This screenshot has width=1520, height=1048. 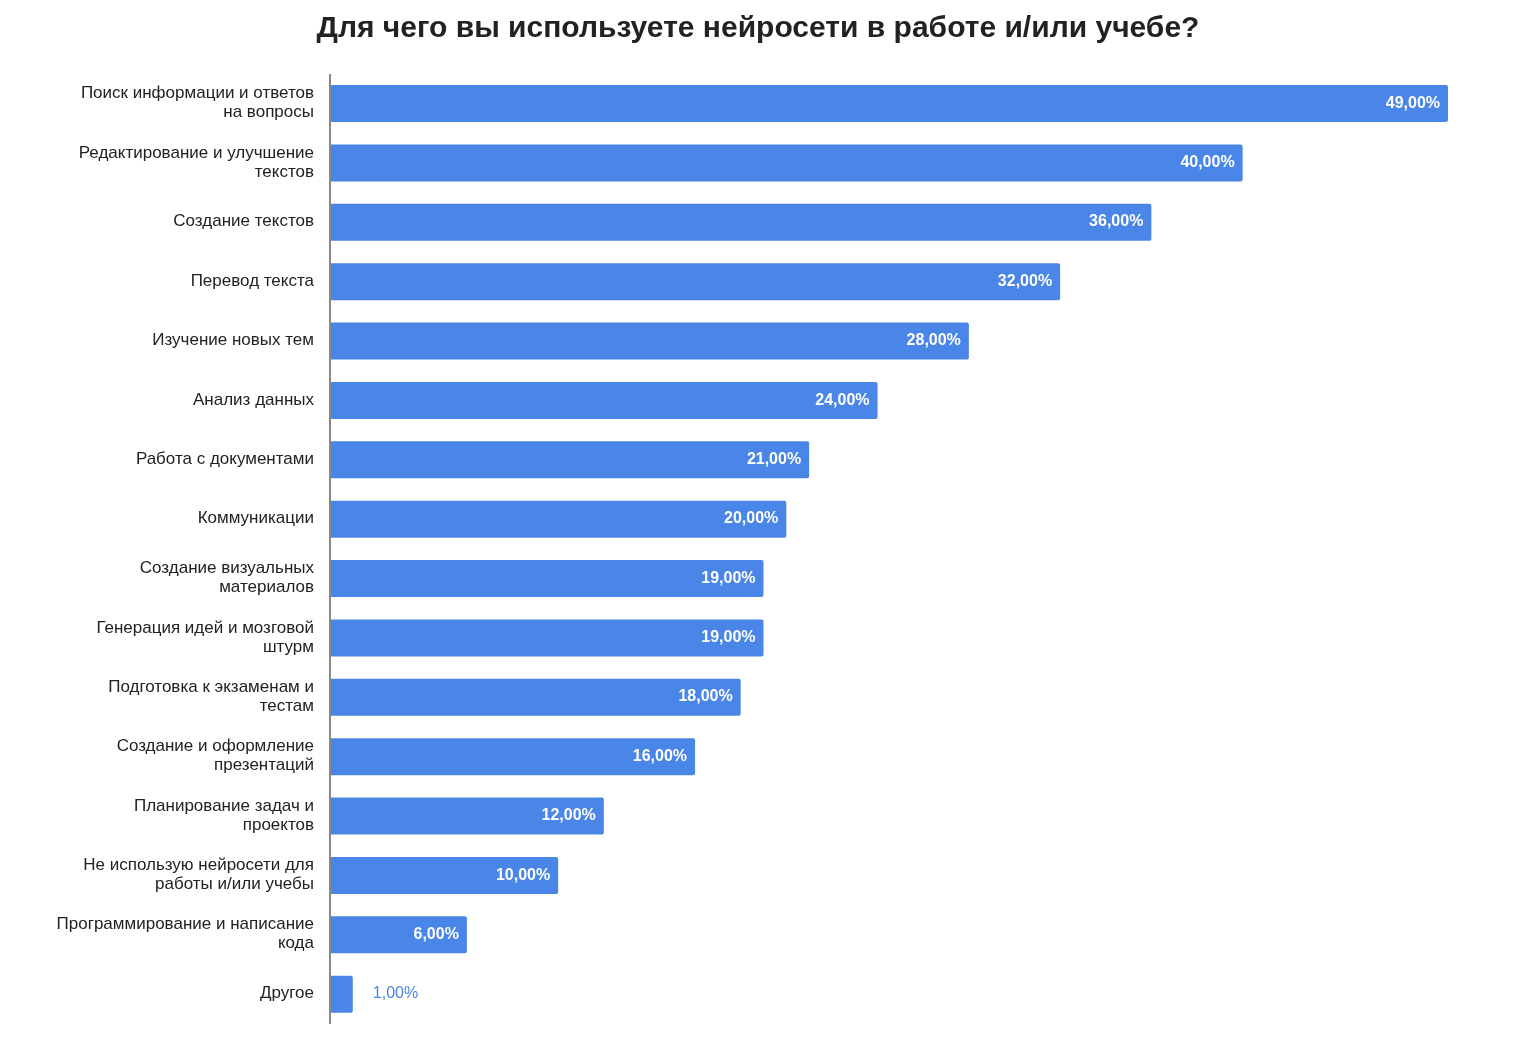 What do you see at coordinates (233, 340) in the screenshot?
I see `y-tick-label: Изучение новых тем` at bounding box center [233, 340].